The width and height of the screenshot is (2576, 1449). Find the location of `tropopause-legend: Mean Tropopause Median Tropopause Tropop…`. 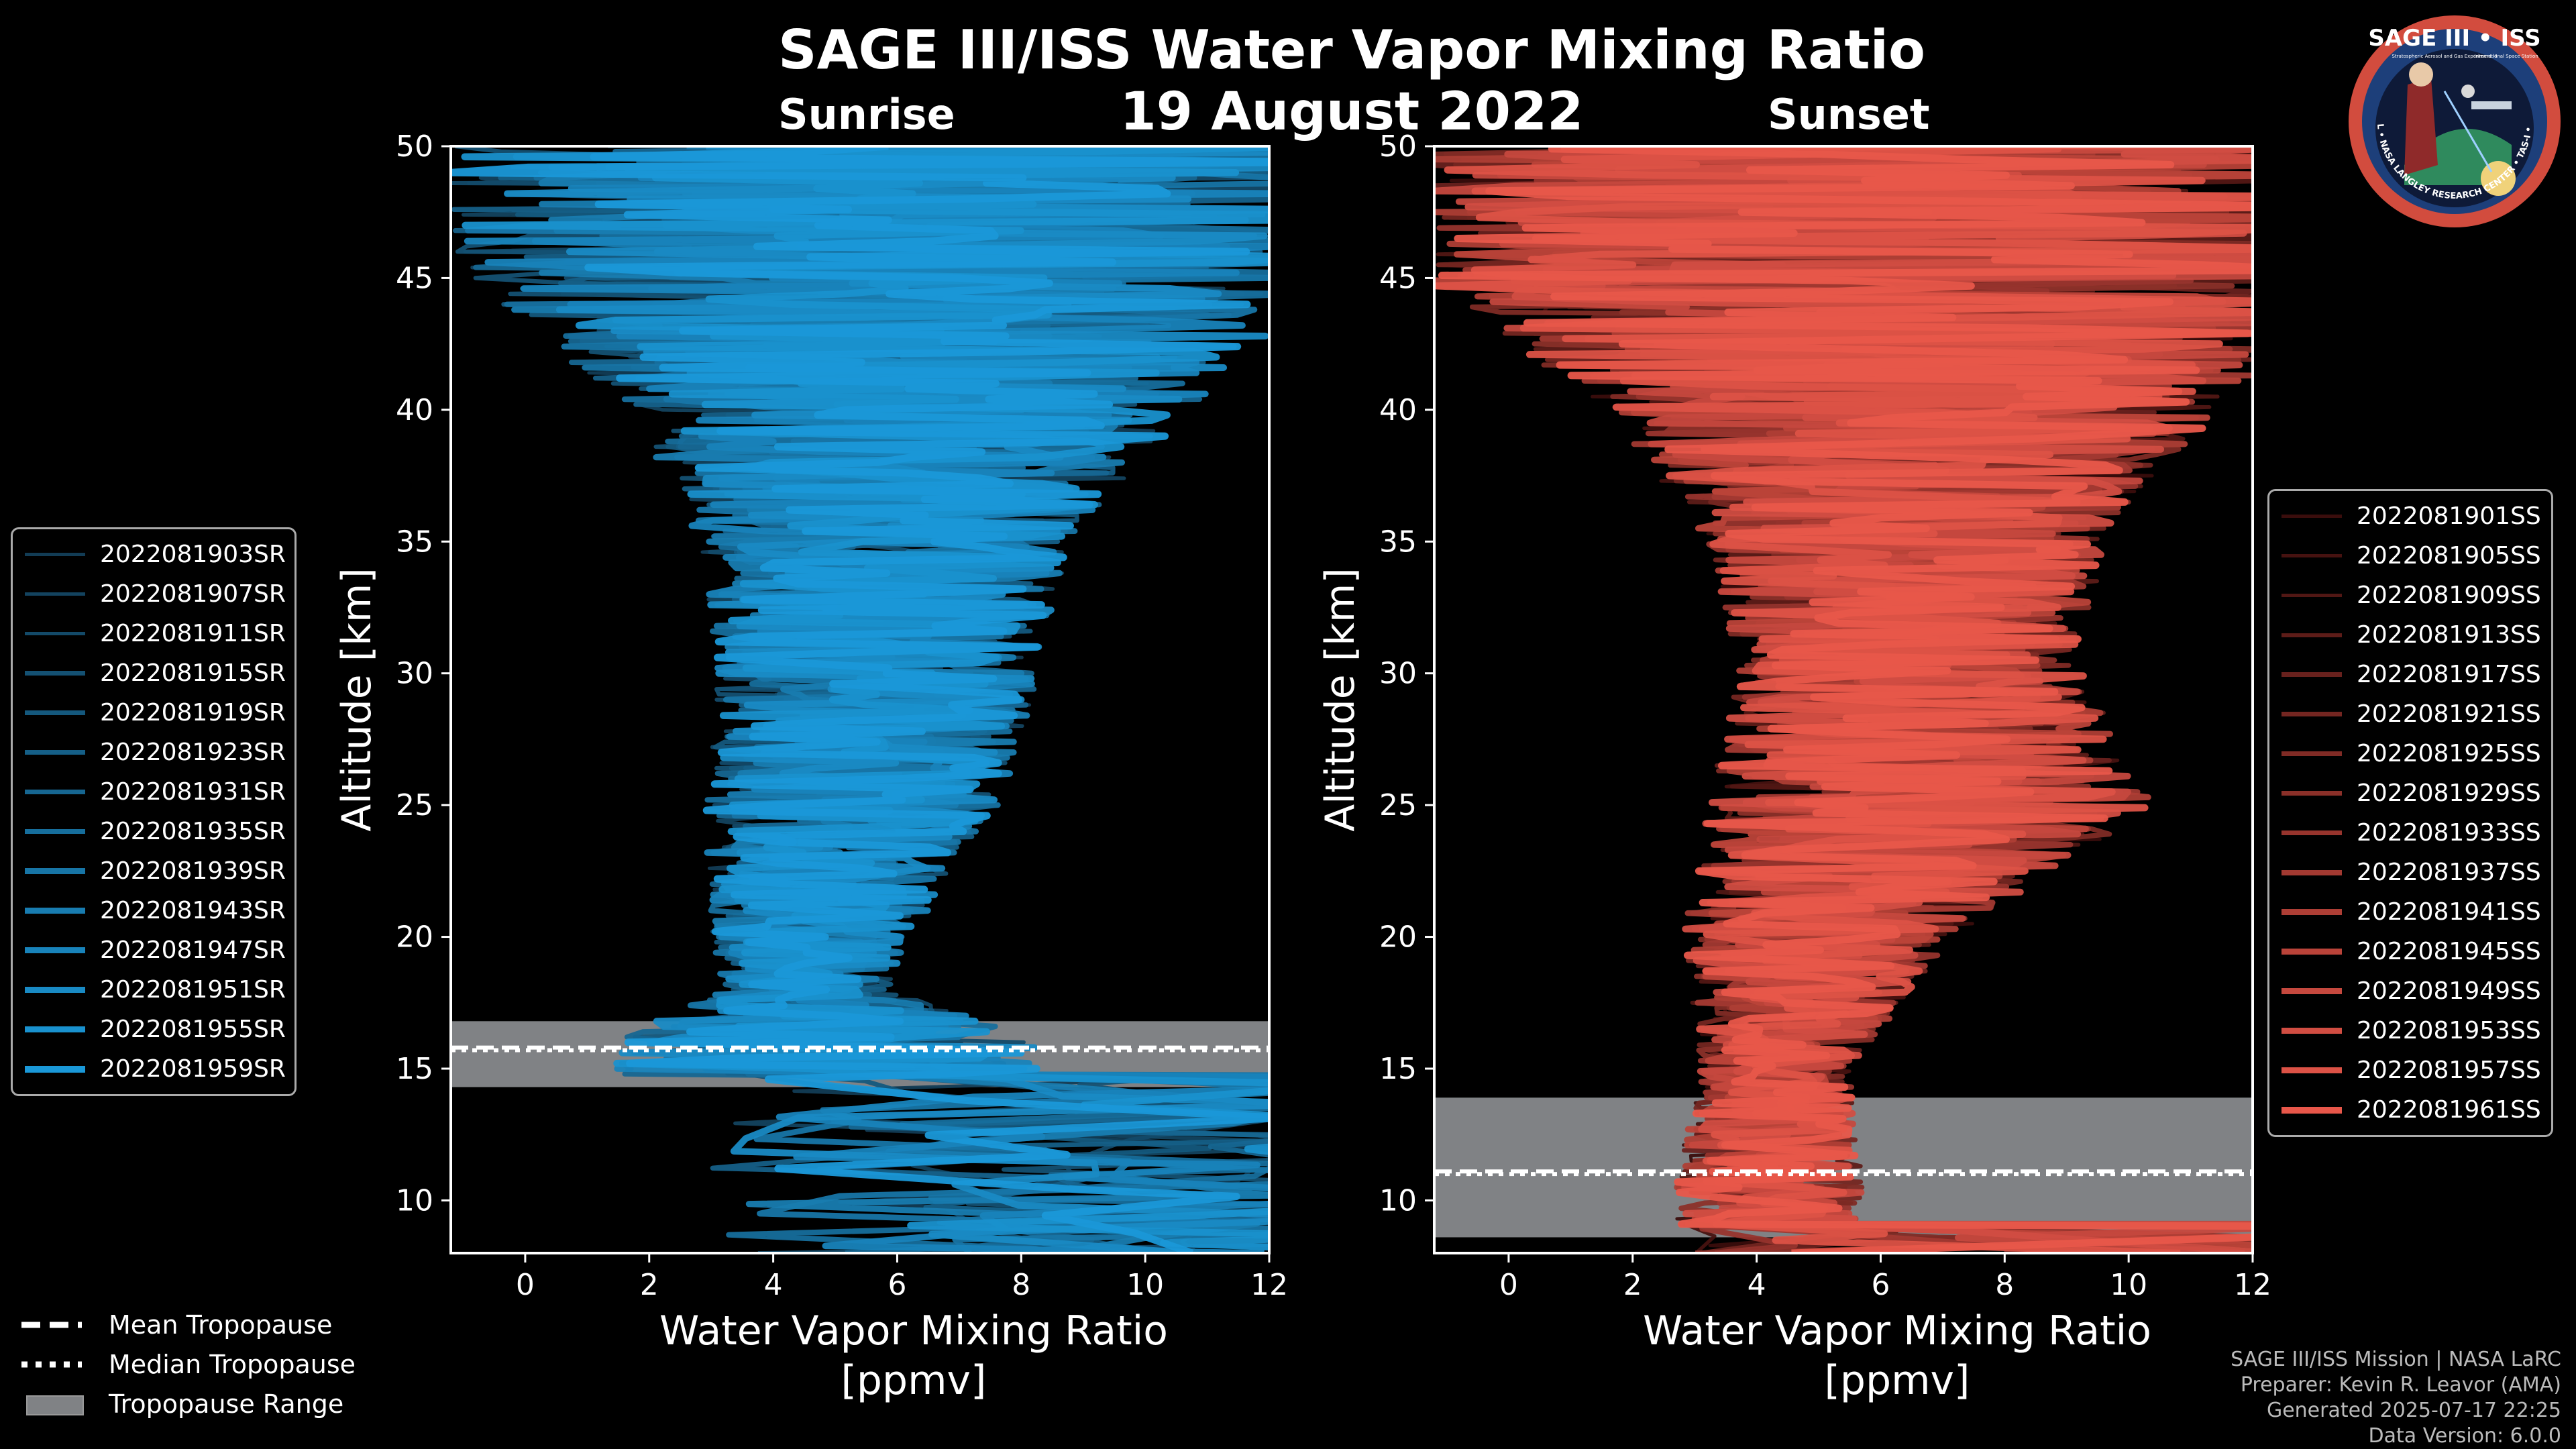

tropopause-legend: Mean Tropopause Median Tropopause Tropop… is located at coordinates (185, 1364).